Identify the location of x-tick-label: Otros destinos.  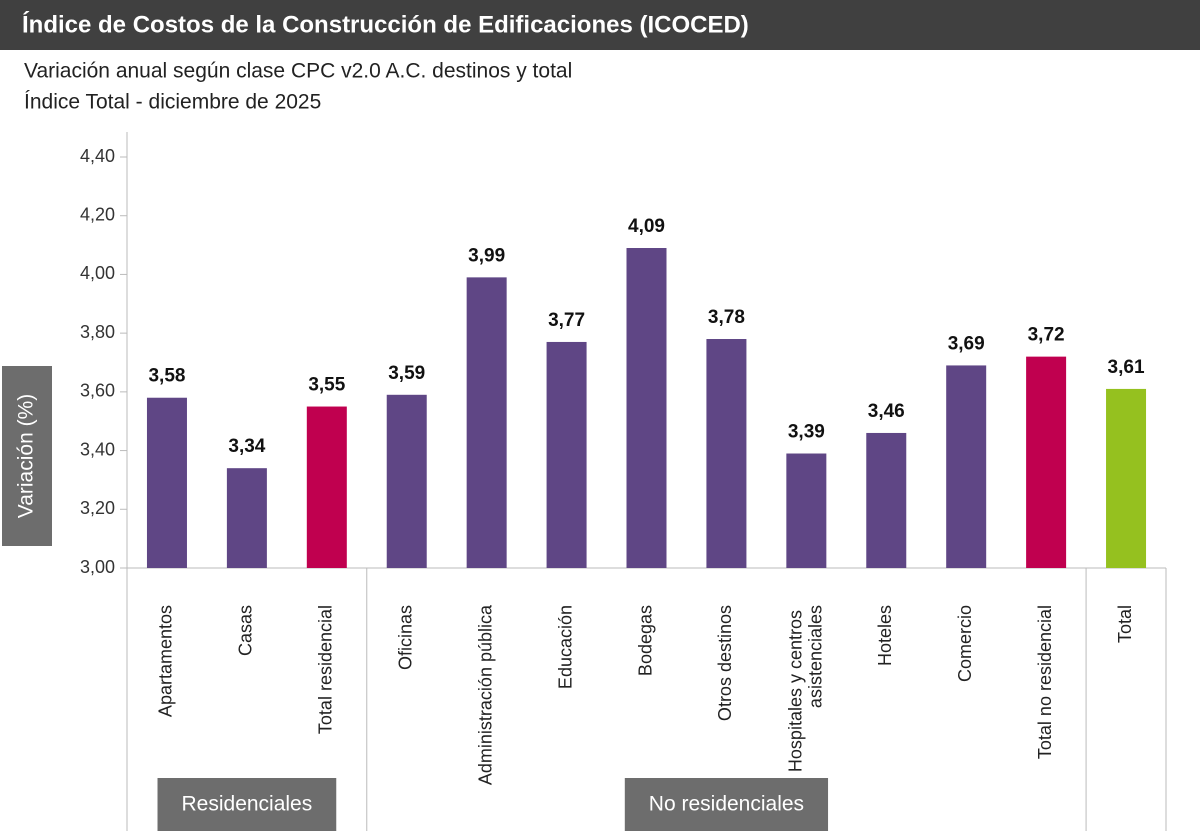
(725, 663).